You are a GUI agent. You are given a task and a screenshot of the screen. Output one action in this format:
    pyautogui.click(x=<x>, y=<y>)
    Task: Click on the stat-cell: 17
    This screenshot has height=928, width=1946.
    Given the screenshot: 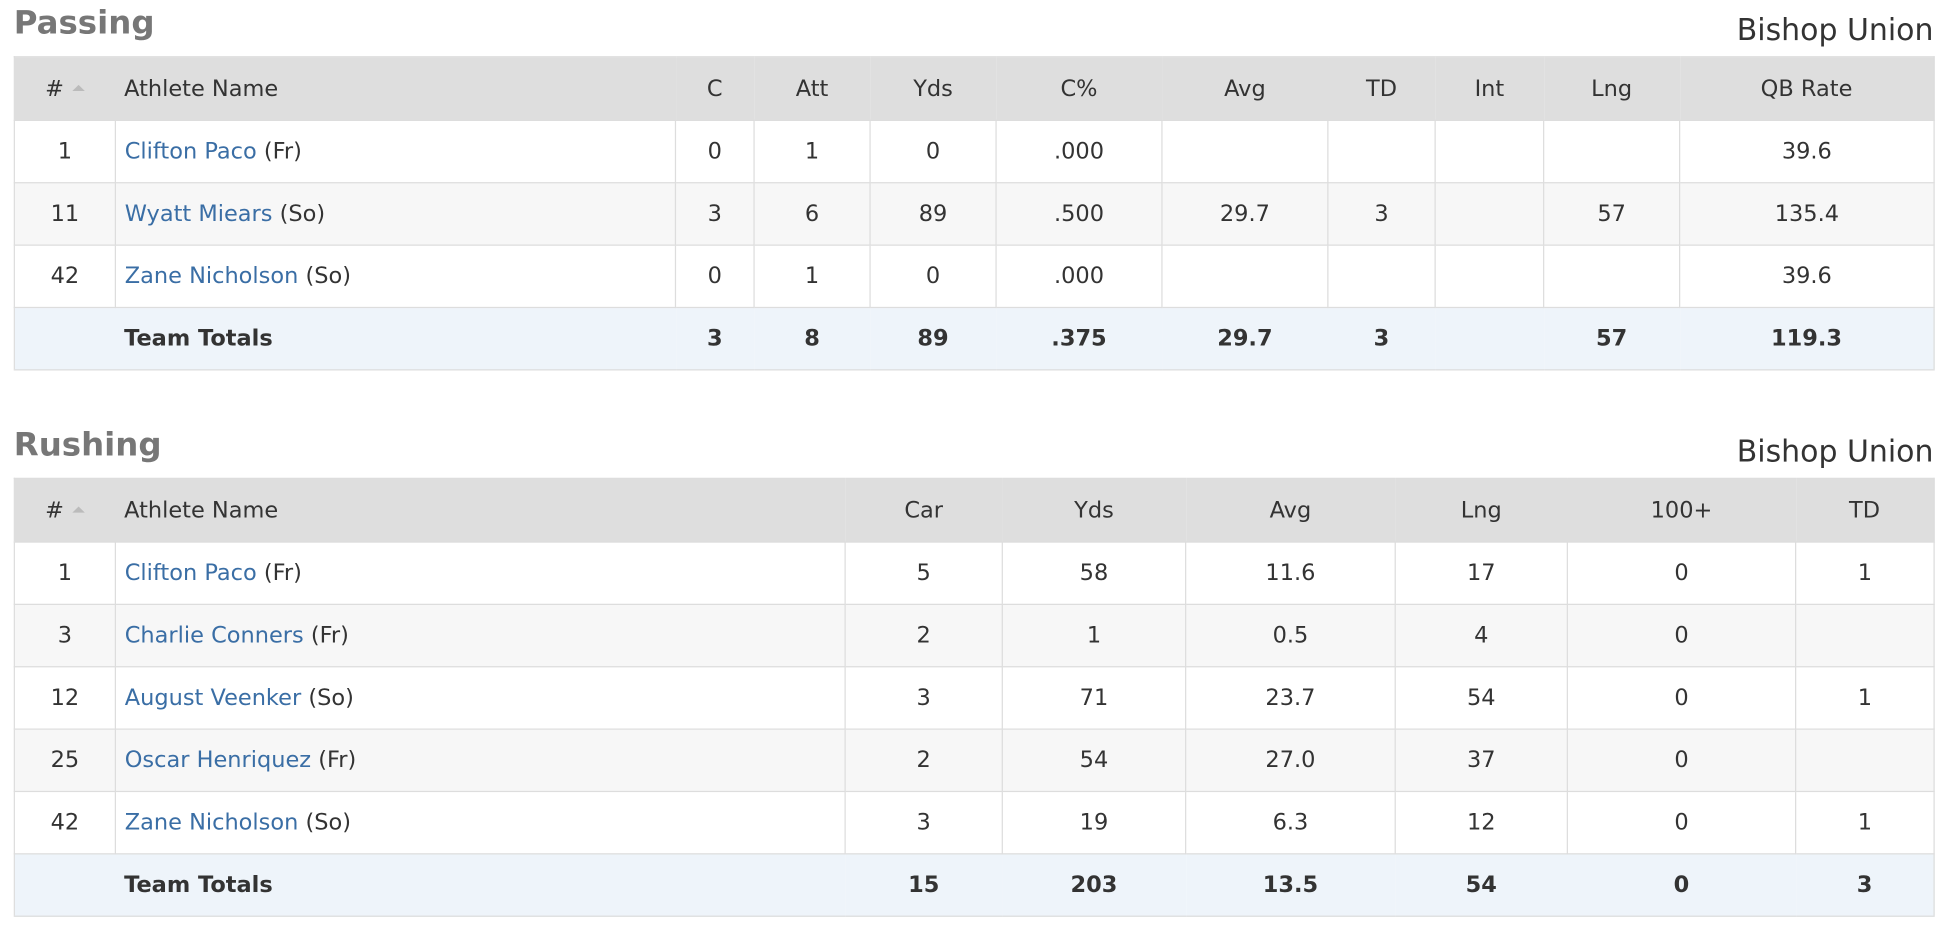 What is the action you would take?
    pyautogui.click(x=1481, y=573)
    